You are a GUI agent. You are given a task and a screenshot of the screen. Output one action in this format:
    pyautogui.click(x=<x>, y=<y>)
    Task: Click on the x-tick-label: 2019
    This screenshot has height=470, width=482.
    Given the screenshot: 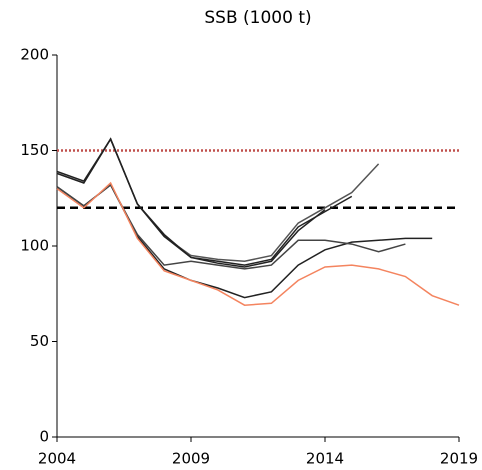 What is the action you would take?
    pyautogui.click(x=459, y=459)
    